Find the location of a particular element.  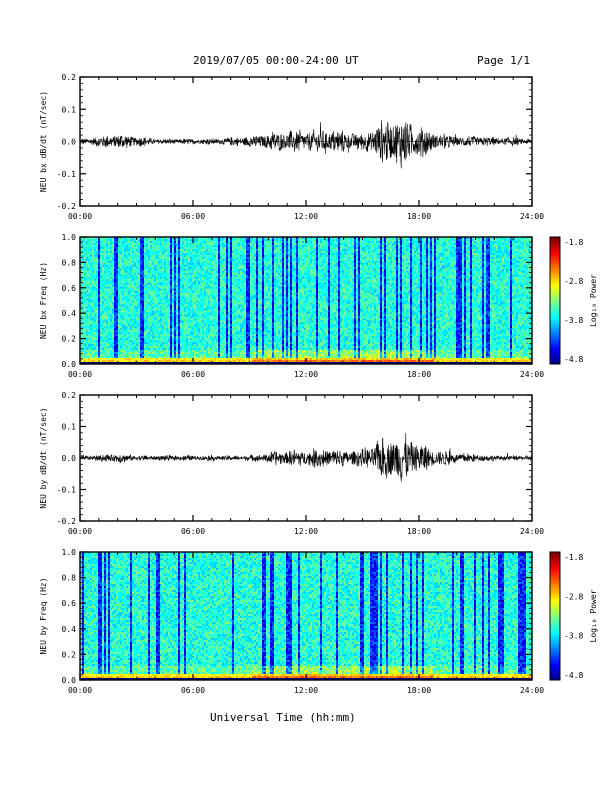

x-tick-label: 00:00 is located at coordinates (80, 216).